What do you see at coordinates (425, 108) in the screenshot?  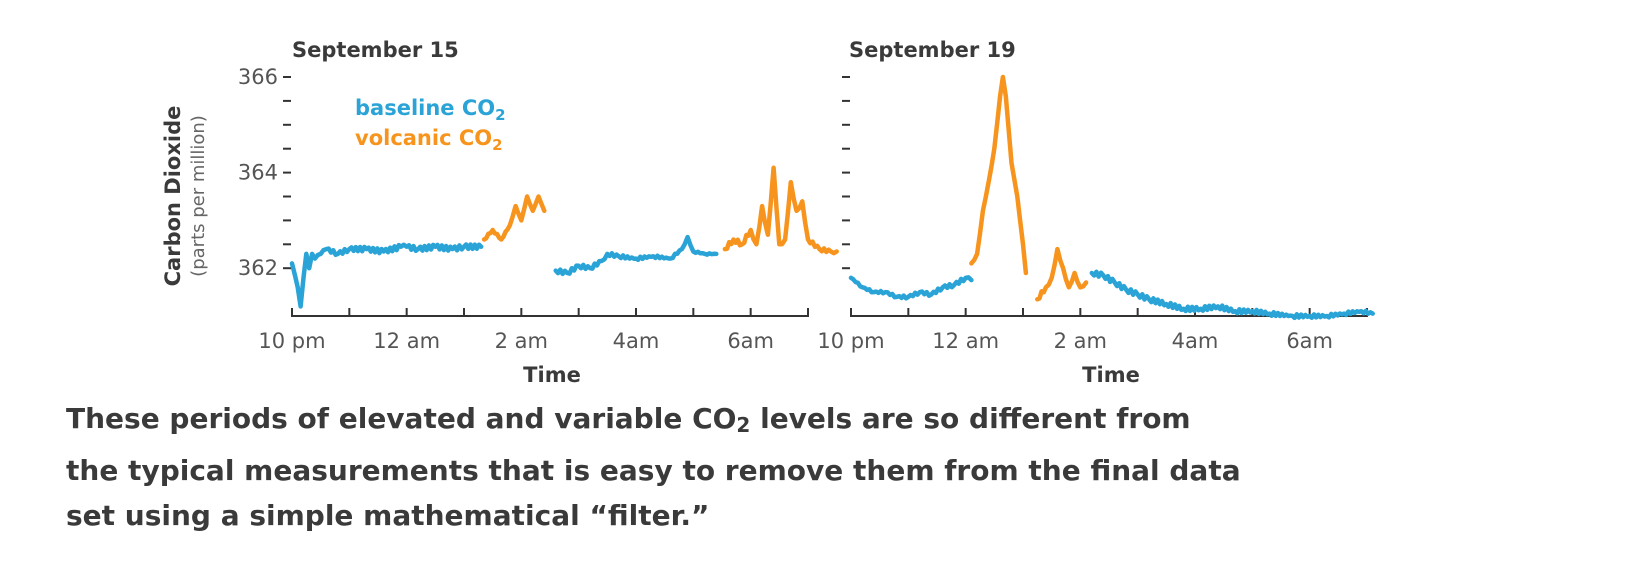 I see `legend-baseline-label: baseline CO` at bounding box center [425, 108].